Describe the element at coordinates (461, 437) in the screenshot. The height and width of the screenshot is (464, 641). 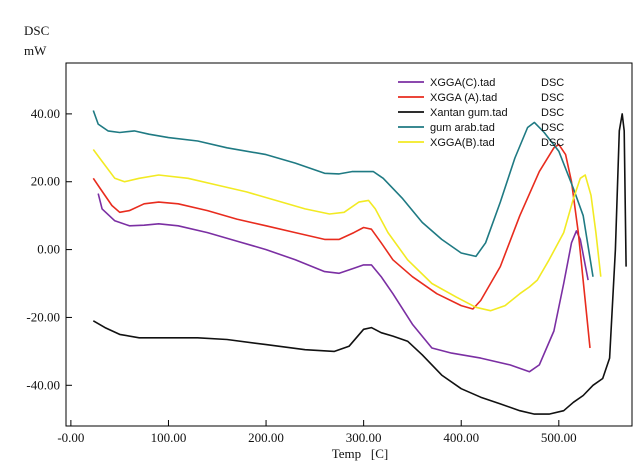
I see `x-tick-label: 400.00` at that location.